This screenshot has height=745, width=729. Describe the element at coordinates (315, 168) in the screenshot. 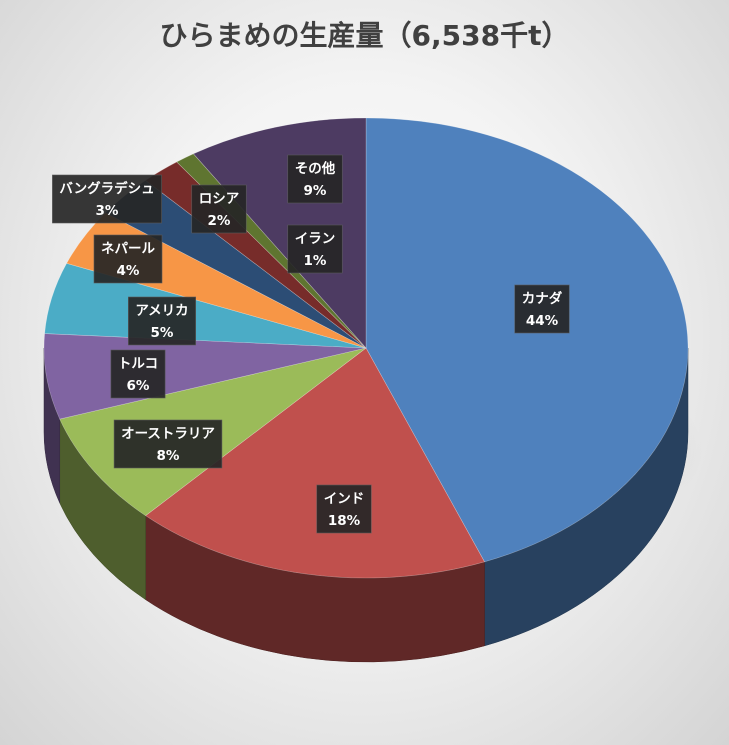

I see `slice-label: その他` at that location.